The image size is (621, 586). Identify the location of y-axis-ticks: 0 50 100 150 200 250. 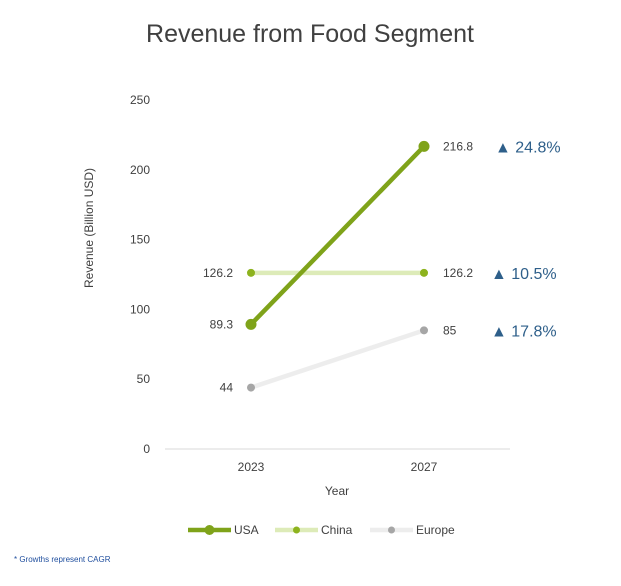
(140, 274).